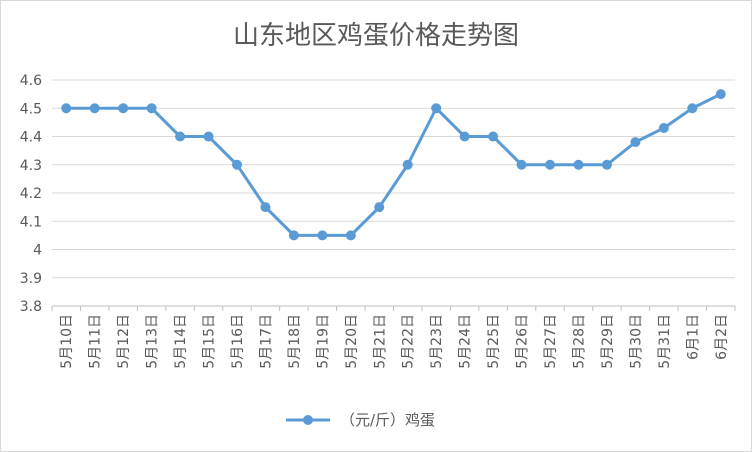 The image size is (752, 452). What do you see at coordinates (579, 341) in the screenshot?
I see `x-tick-label: 5月28日` at bounding box center [579, 341].